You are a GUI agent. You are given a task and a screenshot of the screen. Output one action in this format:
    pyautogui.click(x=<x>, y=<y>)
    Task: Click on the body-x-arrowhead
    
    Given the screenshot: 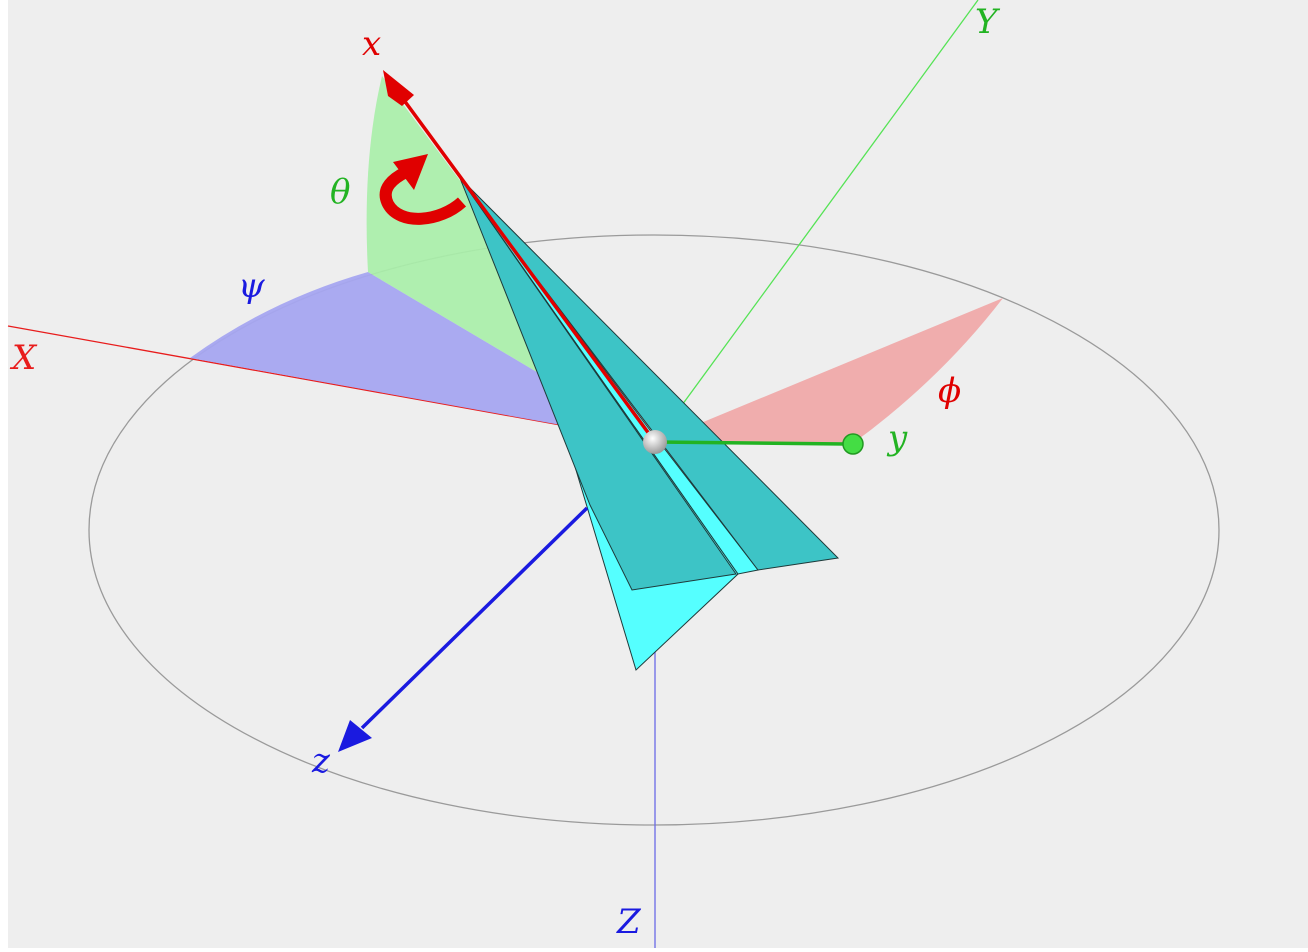 What is the action you would take?
    pyautogui.click(x=398, y=88)
    